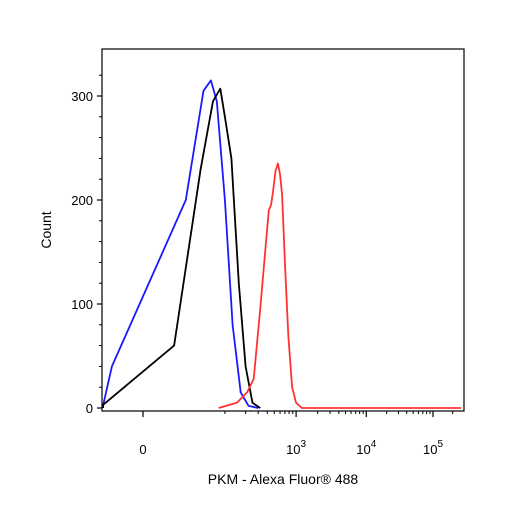  Describe the element at coordinates (82, 96) in the screenshot. I see `y-tick-label: 300` at that location.